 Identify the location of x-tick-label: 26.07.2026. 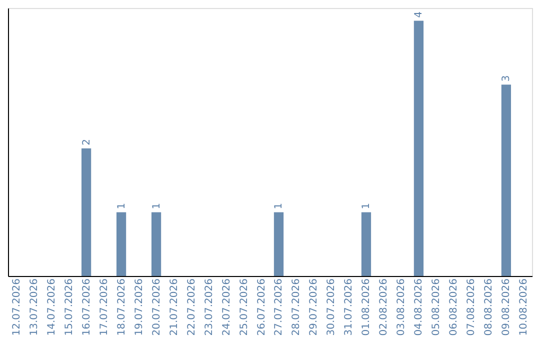
(262, 307).